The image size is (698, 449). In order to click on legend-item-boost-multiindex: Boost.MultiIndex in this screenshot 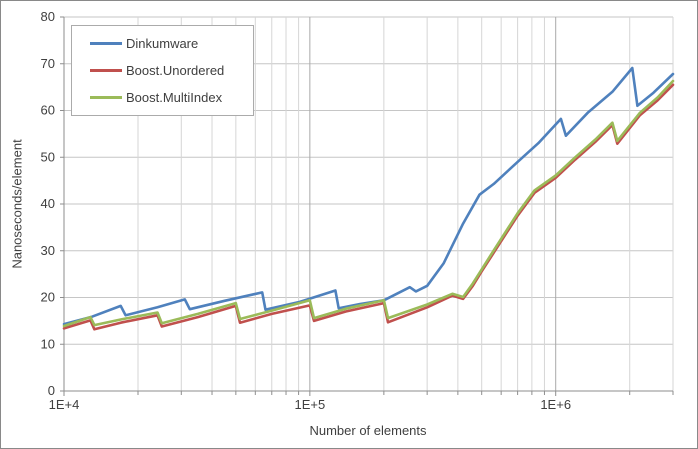, I will do `click(169, 97)`.